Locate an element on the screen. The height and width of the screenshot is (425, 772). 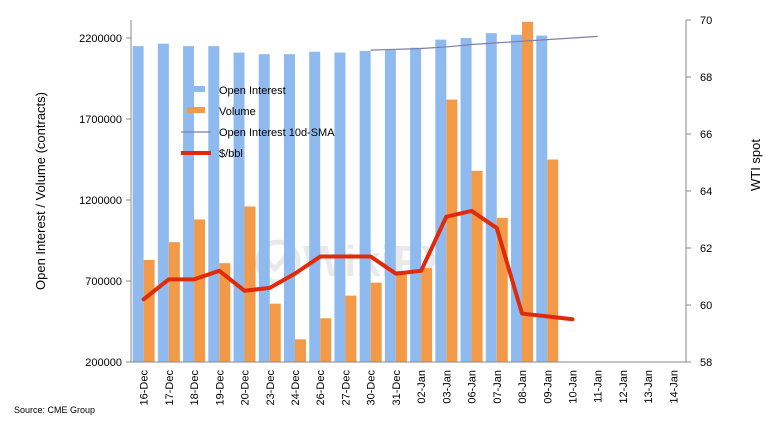
y2-axis-title: WTI spot is located at coordinates (755, 165).